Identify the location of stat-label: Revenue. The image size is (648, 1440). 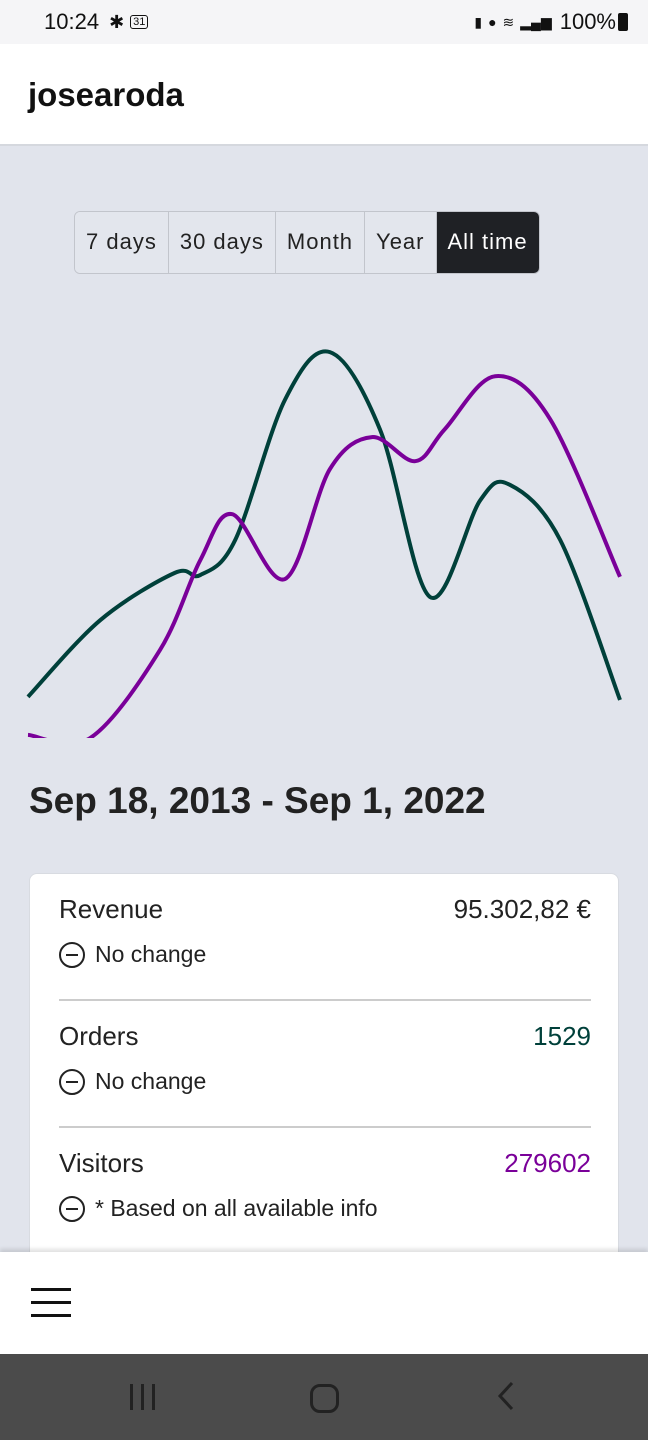
(111, 909).